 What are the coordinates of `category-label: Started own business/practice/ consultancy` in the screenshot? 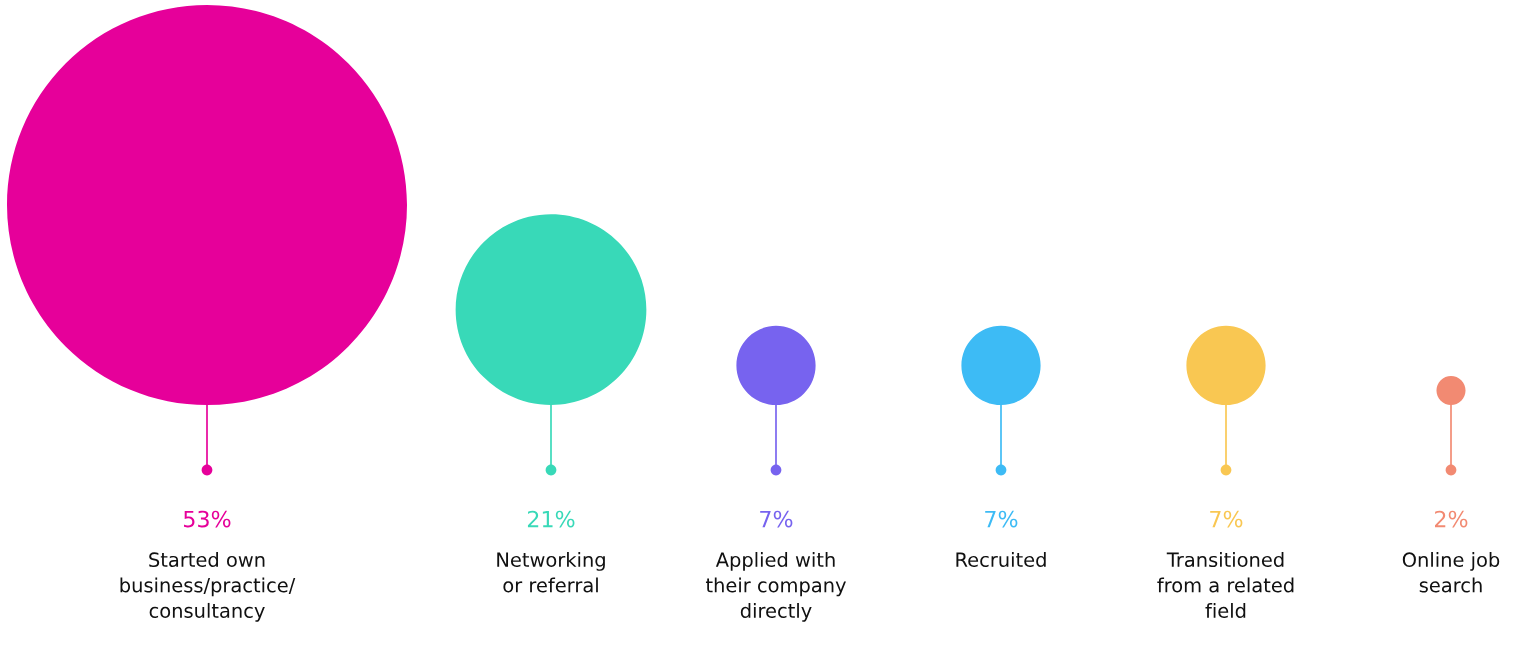 It's located at (208, 587).